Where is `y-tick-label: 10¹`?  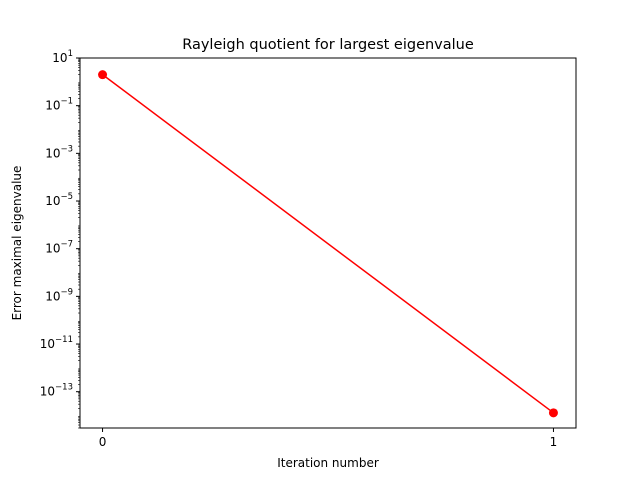
y-tick-label: 10¹ is located at coordinates (62, 57).